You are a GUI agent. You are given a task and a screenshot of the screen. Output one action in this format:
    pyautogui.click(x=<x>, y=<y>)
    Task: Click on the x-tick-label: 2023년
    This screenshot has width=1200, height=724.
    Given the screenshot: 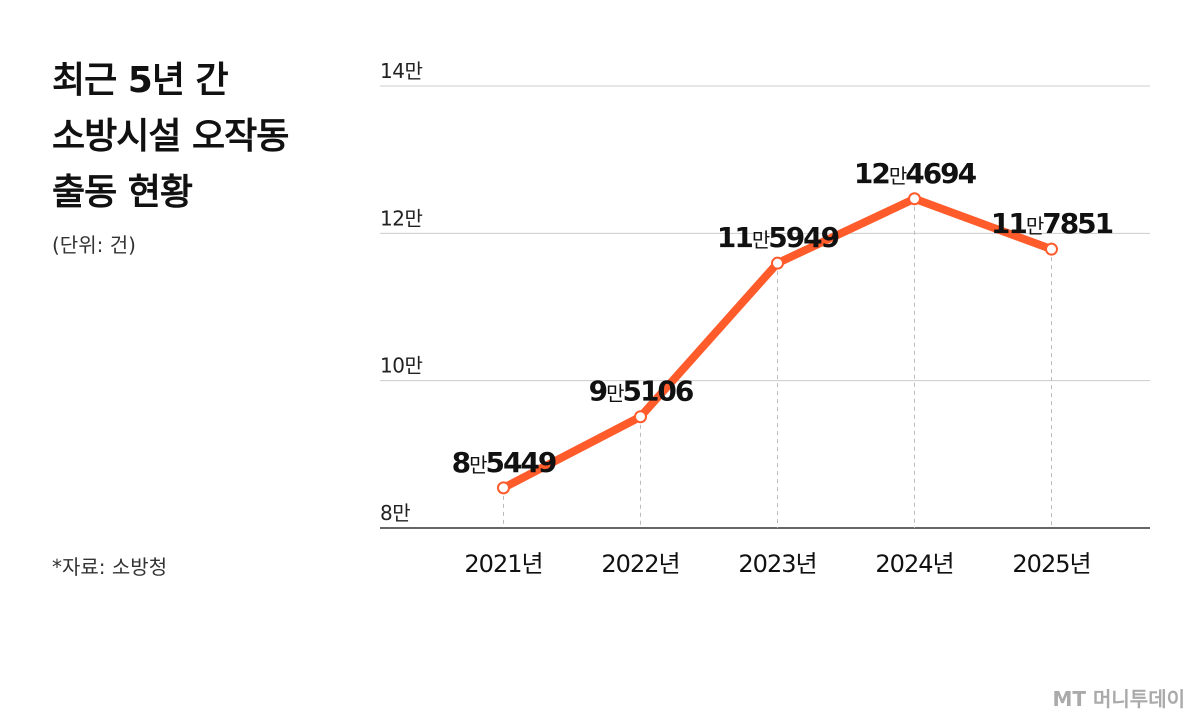 What is the action you would take?
    pyautogui.click(x=777, y=564)
    